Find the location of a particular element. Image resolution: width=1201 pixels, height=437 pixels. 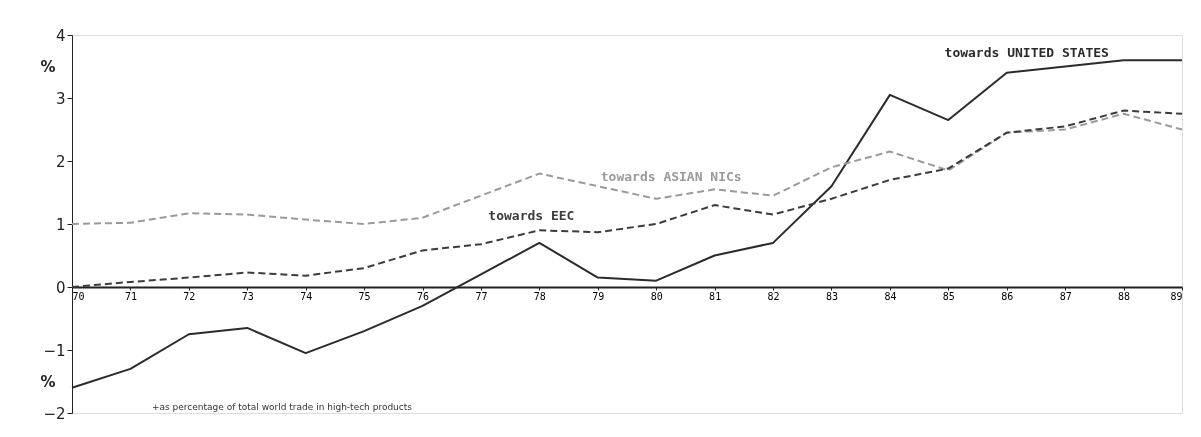

annotation: +as percentage of total world trade in high-tech products is located at coordinates (282, 407).